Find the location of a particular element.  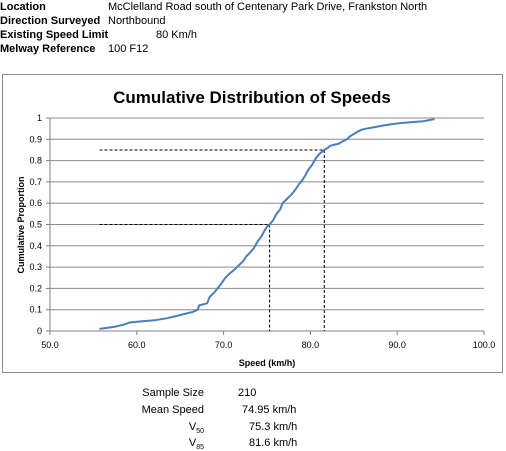

y-tick-label: 1 is located at coordinates (39, 118).